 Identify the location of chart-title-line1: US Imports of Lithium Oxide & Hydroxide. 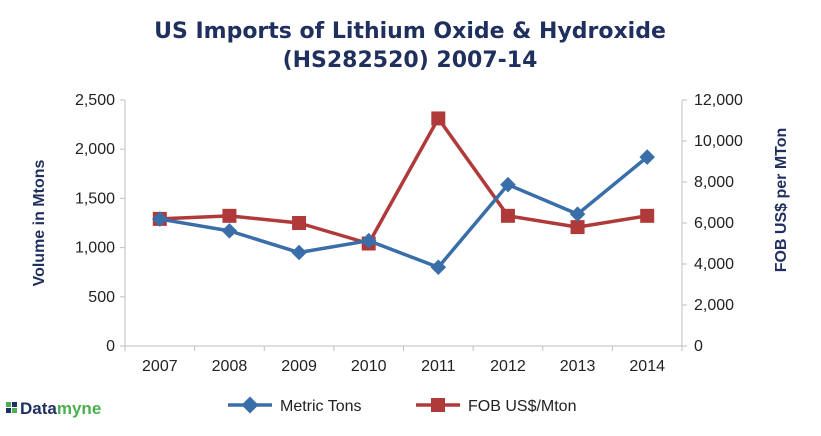
(410, 31).